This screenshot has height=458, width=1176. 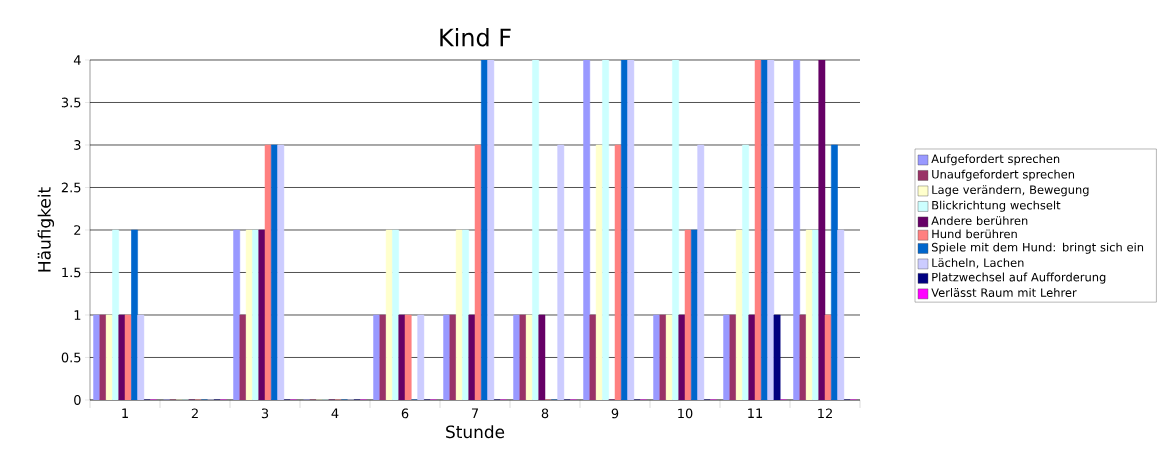 What do you see at coordinates (335, 413) in the screenshot?
I see `x-tick-label: 4` at bounding box center [335, 413].